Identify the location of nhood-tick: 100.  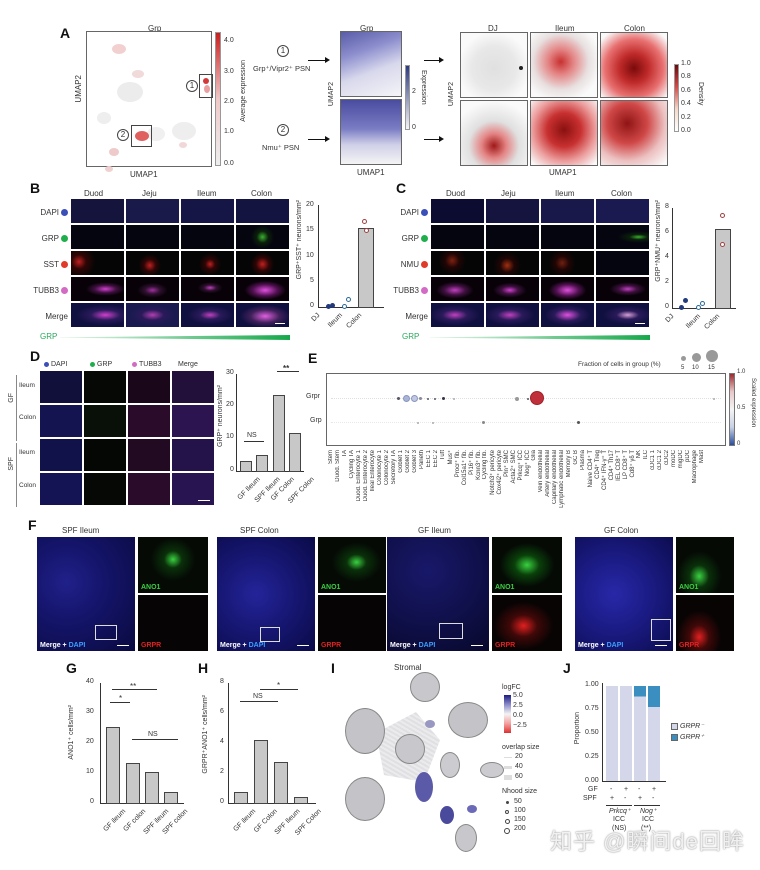
(520, 810).